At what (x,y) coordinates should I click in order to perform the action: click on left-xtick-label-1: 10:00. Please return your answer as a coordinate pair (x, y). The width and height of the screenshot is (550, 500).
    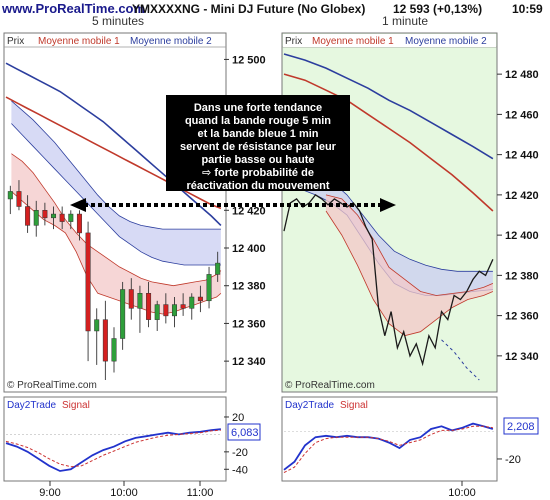
    Looking at the image, I should click on (124, 493).